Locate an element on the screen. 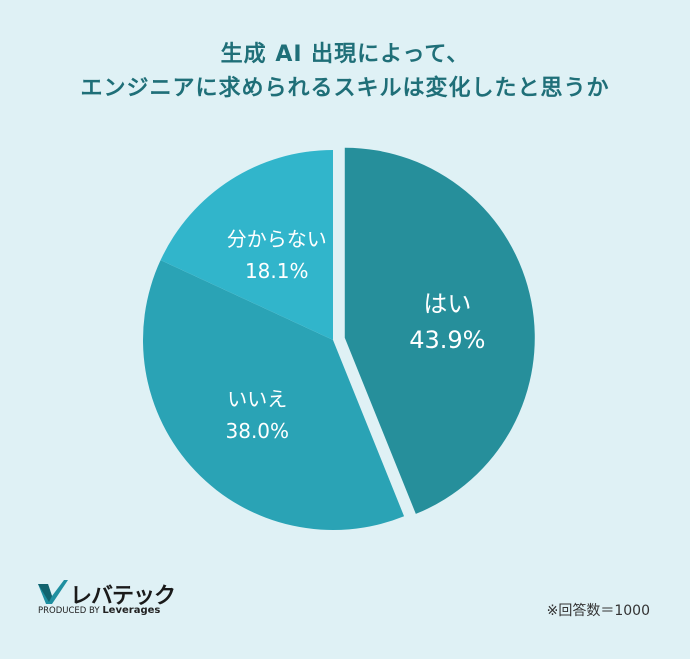 This screenshot has width=690, height=659. logo-produced-by: PRODUCED BY Leverages is located at coordinates (99, 610).